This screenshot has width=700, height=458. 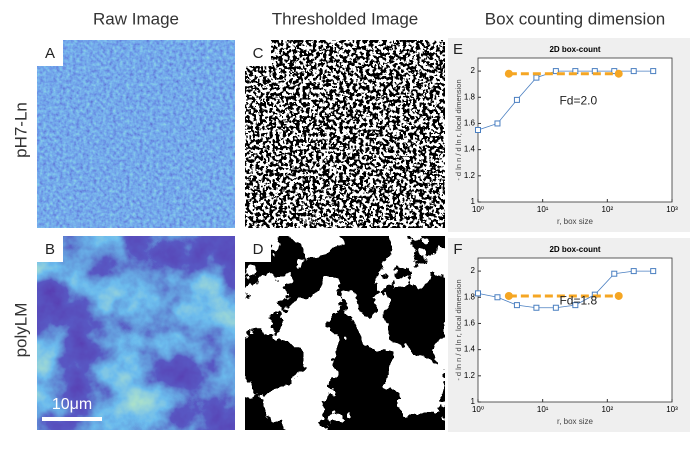 What do you see at coordinates (20, 130) in the screenshot?
I see `row-label: pH7-Ln` at bounding box center [20, 130].